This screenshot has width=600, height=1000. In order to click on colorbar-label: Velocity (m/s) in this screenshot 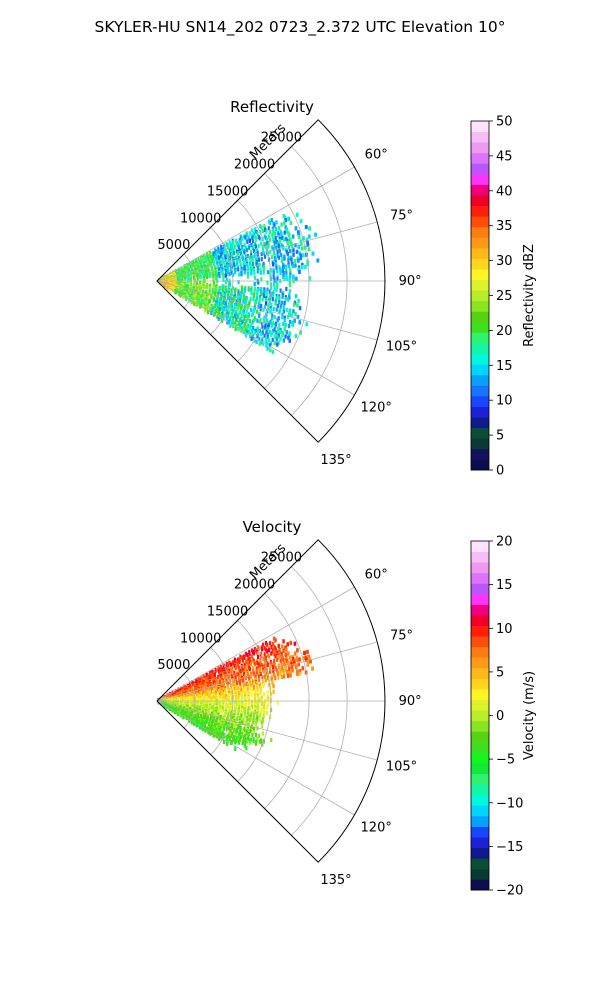, I will do `click(529, 715)`.